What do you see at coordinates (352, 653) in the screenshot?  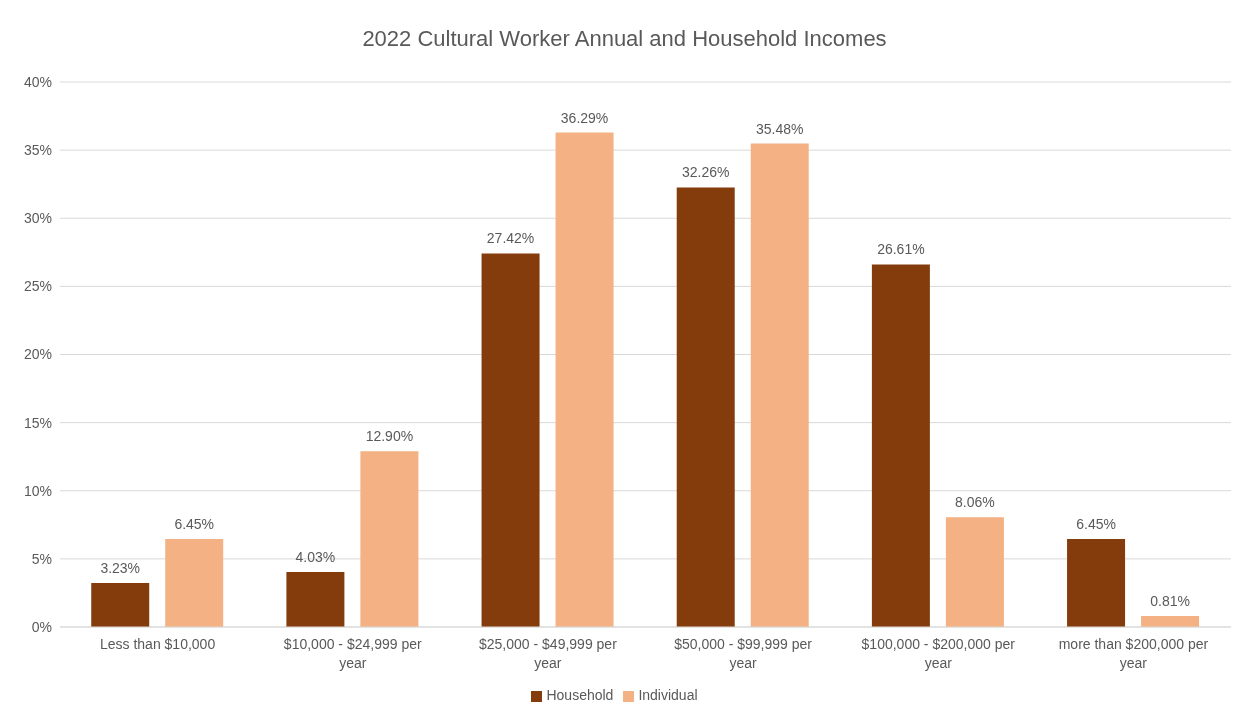 I see `x-tick-label: $10,000 - $24,999 per year` at bounding box center [352, 653].